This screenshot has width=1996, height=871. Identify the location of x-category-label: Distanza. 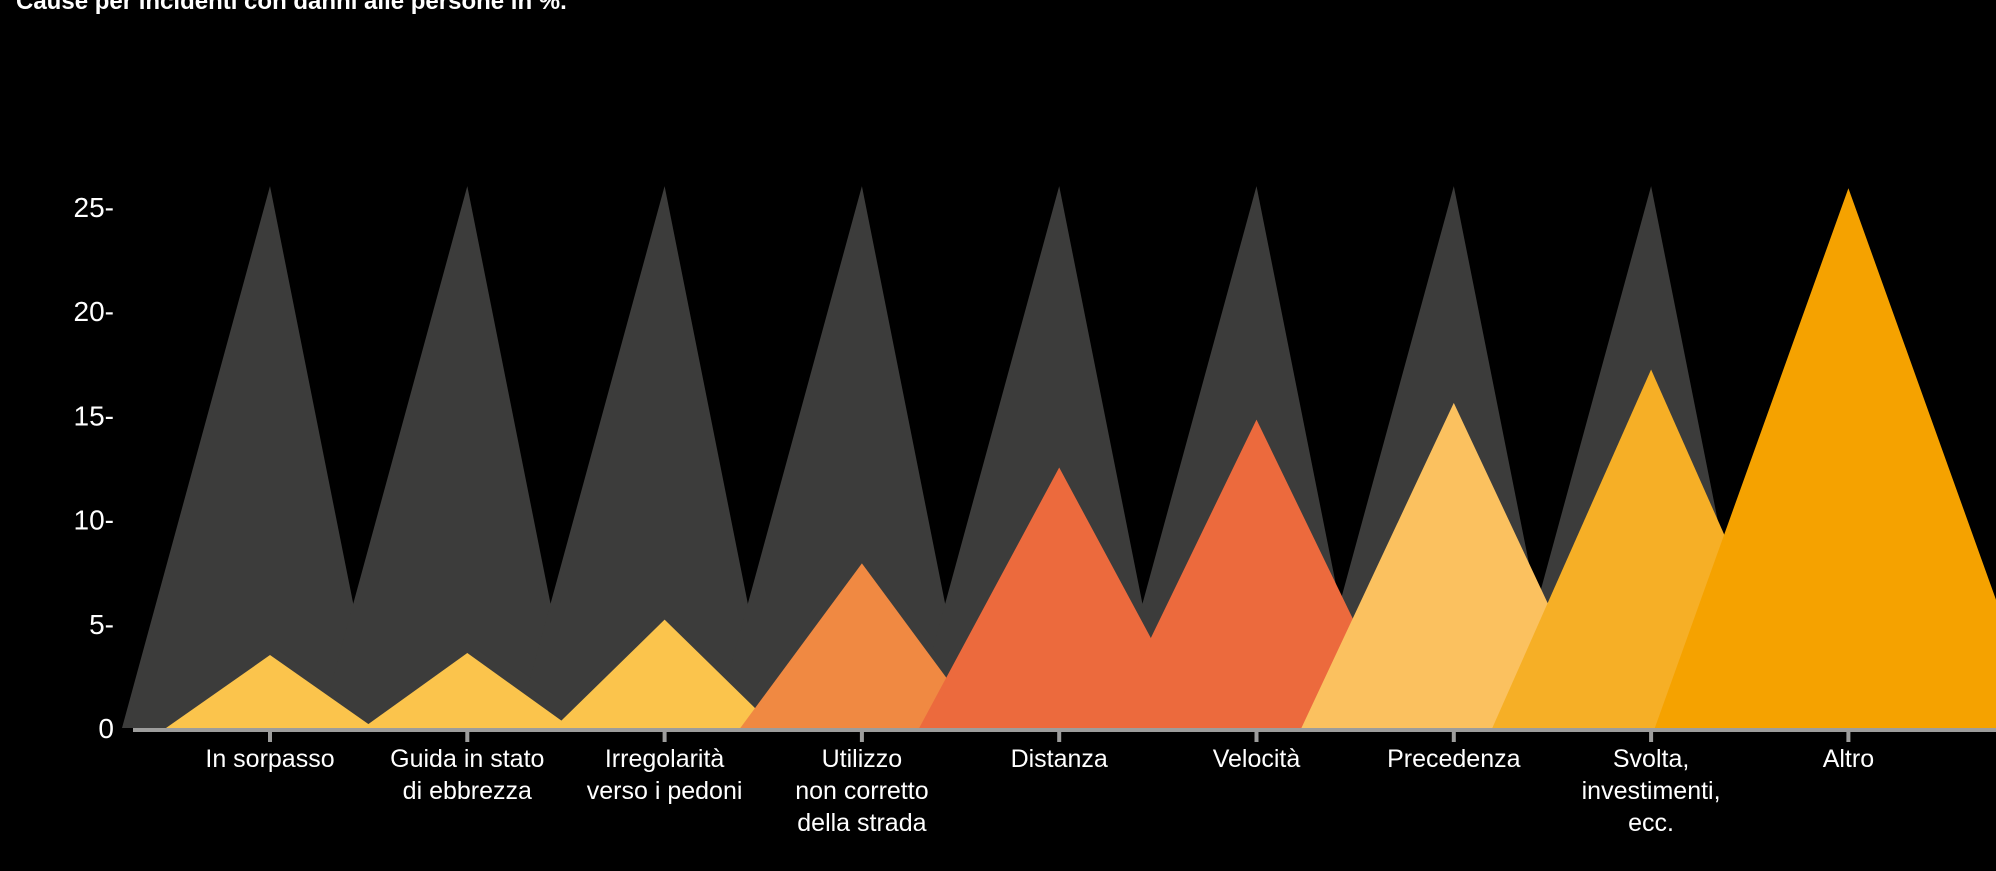
(1059, 759).